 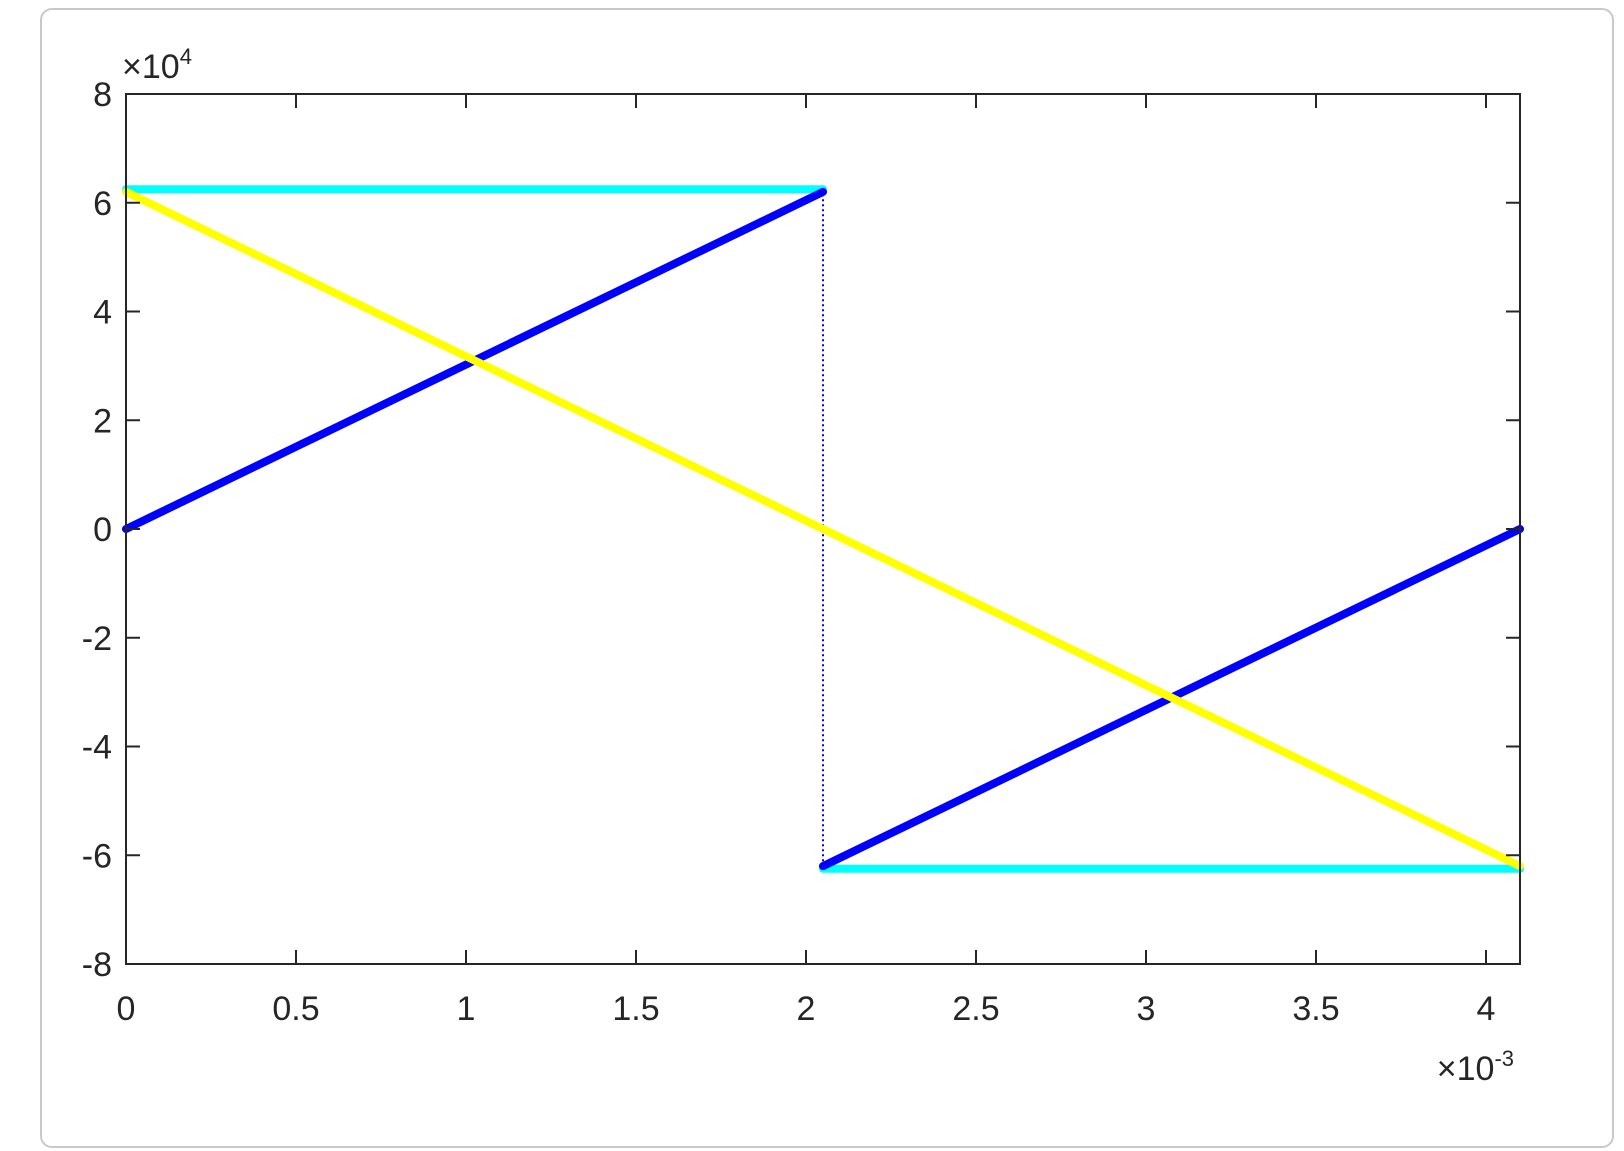 I want to click on x-tick-label: 3, so click(x=1146, y=1009).